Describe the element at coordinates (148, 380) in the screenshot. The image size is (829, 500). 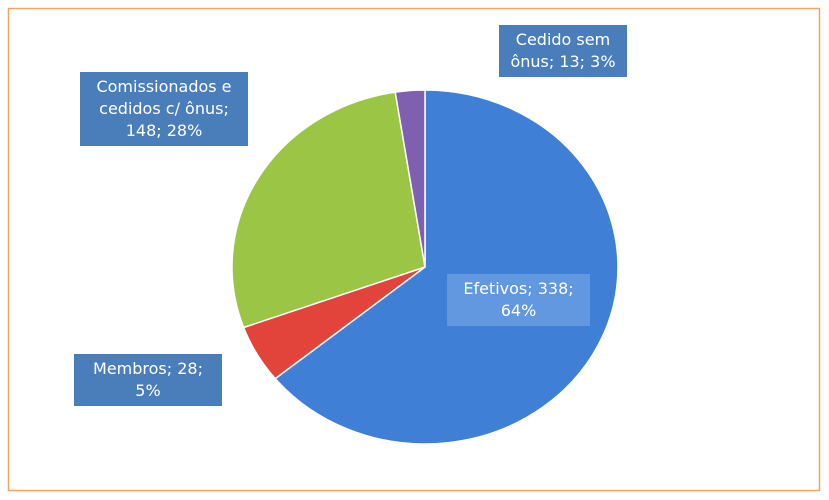
I see `data-label: Membros; 28; 5%` at that location.